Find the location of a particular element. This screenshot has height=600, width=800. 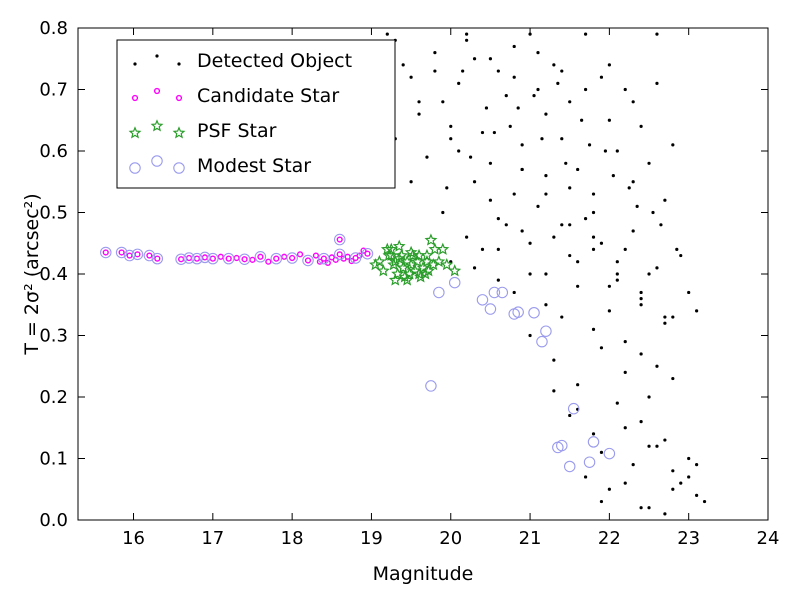

y-tick-label: 0.0 is located at coordinates (53, 520).